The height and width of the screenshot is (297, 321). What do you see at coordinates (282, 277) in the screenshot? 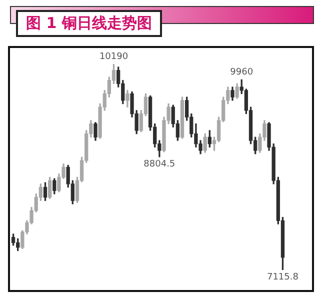
I see `annotation: 7115.8` at bounding box center [282, 277].